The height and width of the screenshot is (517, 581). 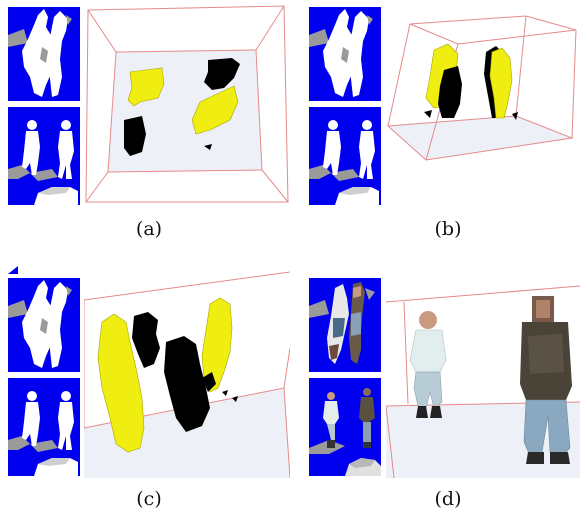 I want to click on panel-d-textured-view, so click(x=483, y=377).